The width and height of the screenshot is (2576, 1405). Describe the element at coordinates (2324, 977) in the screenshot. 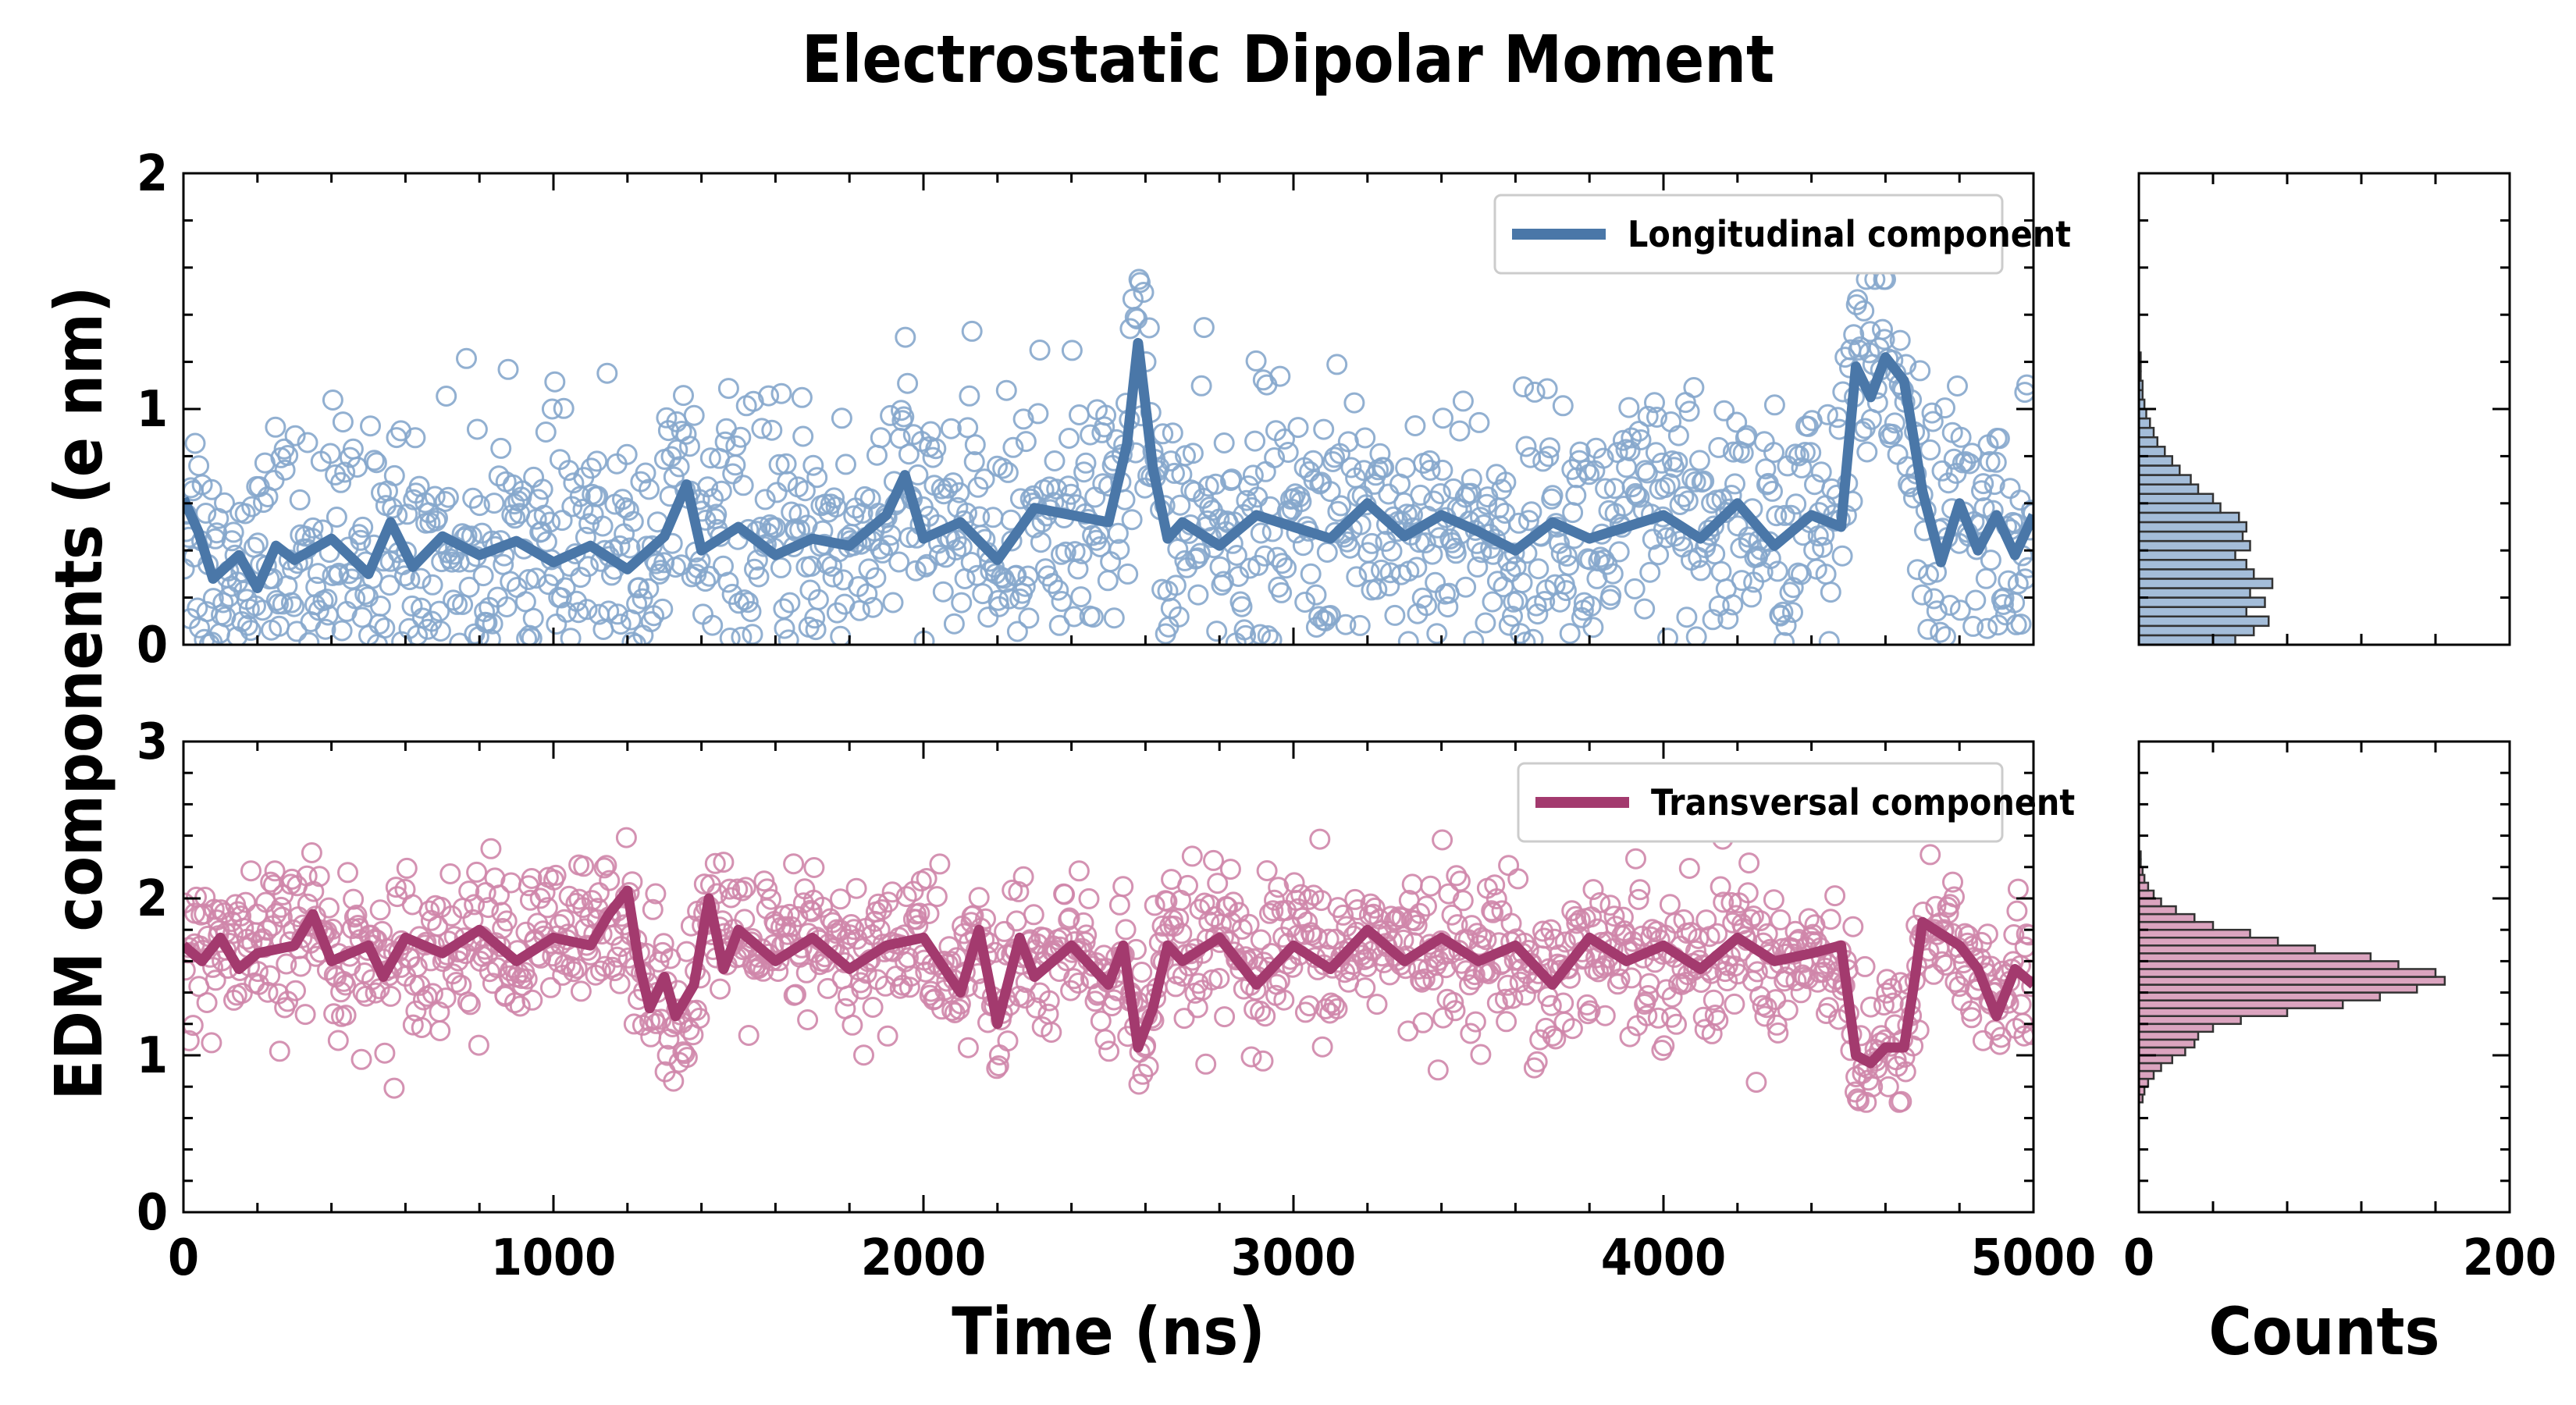

I see `histogram-frame-bottom` at that location.